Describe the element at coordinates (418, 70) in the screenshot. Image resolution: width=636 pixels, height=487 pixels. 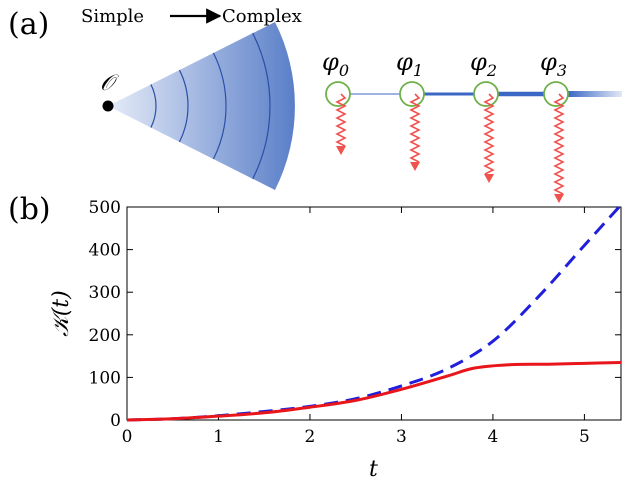
I see `node-label-subscript: 1` at that location.